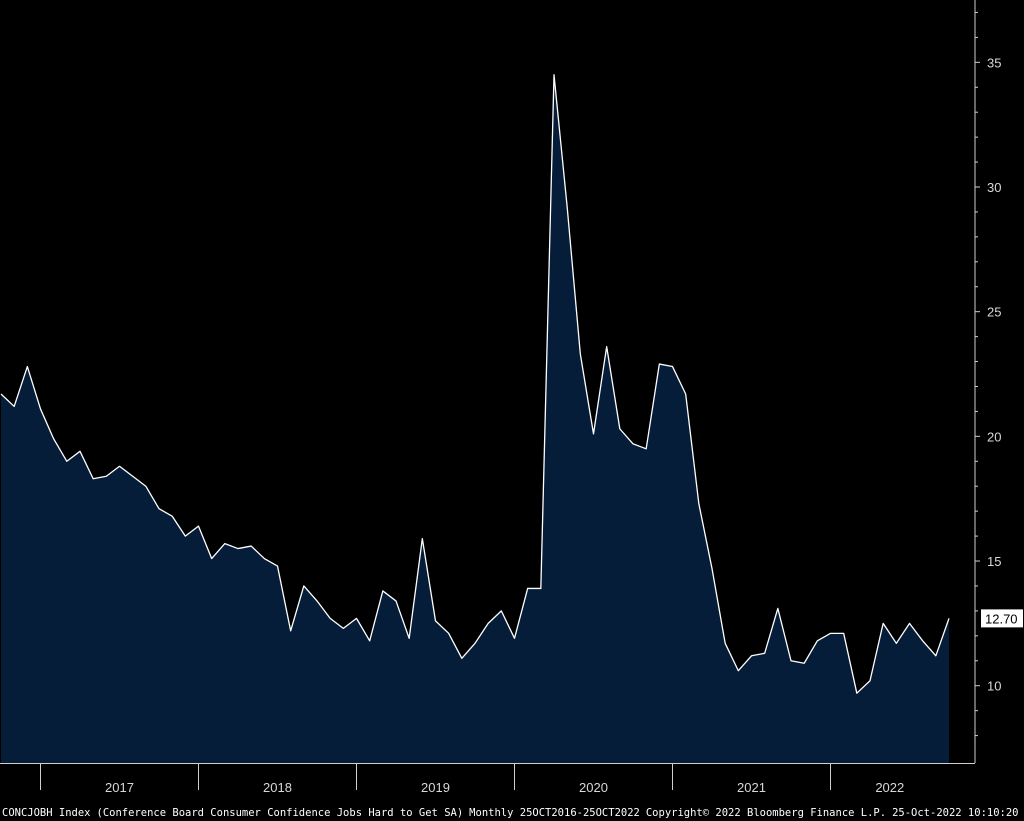 The height and width of the screenshot is (821, 1024). I want to click on y-tick-label-30: 30, so click(994, 187).